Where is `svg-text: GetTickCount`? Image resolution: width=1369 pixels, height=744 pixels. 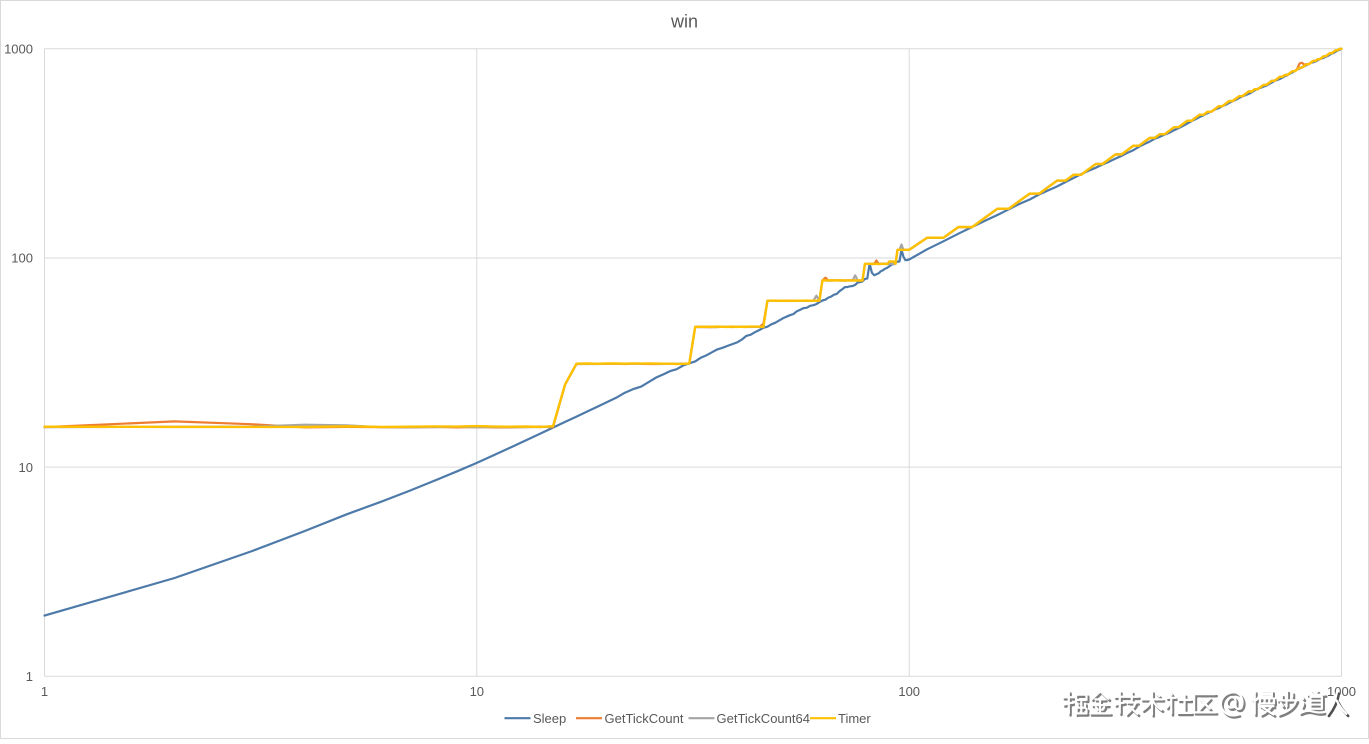
svg-text: GetTickCount is located at coordinates (644, 718).